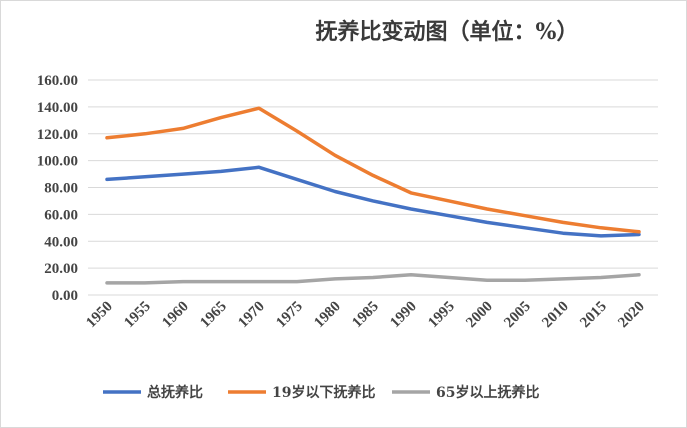 The image size is (687, 428). What do you see at coordinates (61, 189) in the screenshot?
I see `y-tick-label: 80.00` at bounding box center [61, 189].